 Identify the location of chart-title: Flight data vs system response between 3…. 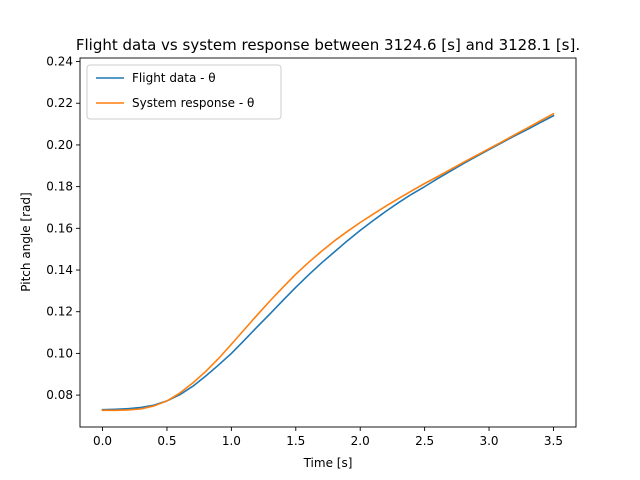
(328, 45).